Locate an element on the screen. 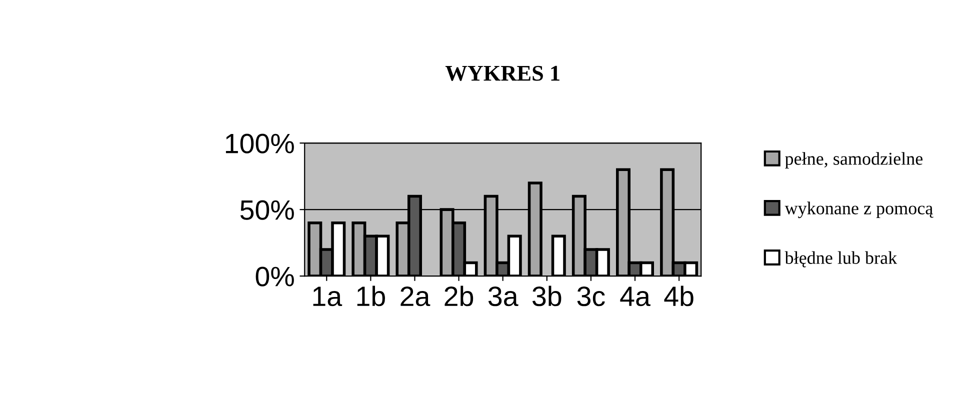 The height and width of the screenshot is (403, 967). x-tick-label: 2b is located at coordinates (459, 296).